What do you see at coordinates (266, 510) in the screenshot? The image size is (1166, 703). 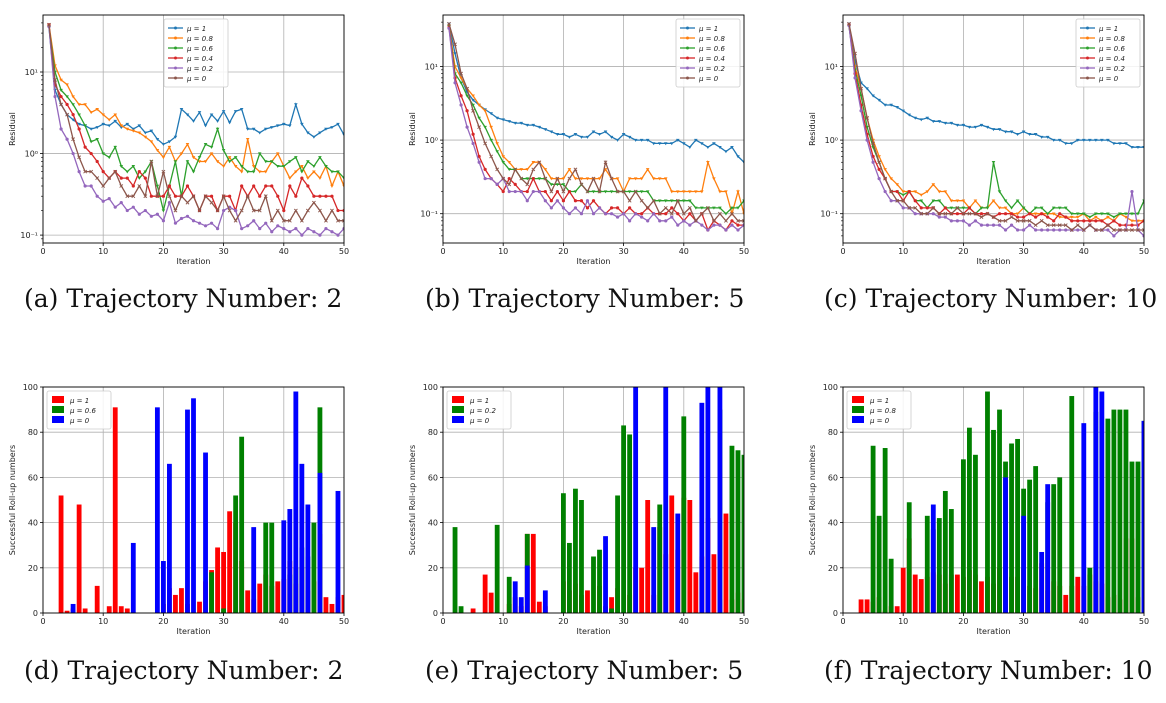 I see `series-μ = 0.6` at bounding box center [266, 510].